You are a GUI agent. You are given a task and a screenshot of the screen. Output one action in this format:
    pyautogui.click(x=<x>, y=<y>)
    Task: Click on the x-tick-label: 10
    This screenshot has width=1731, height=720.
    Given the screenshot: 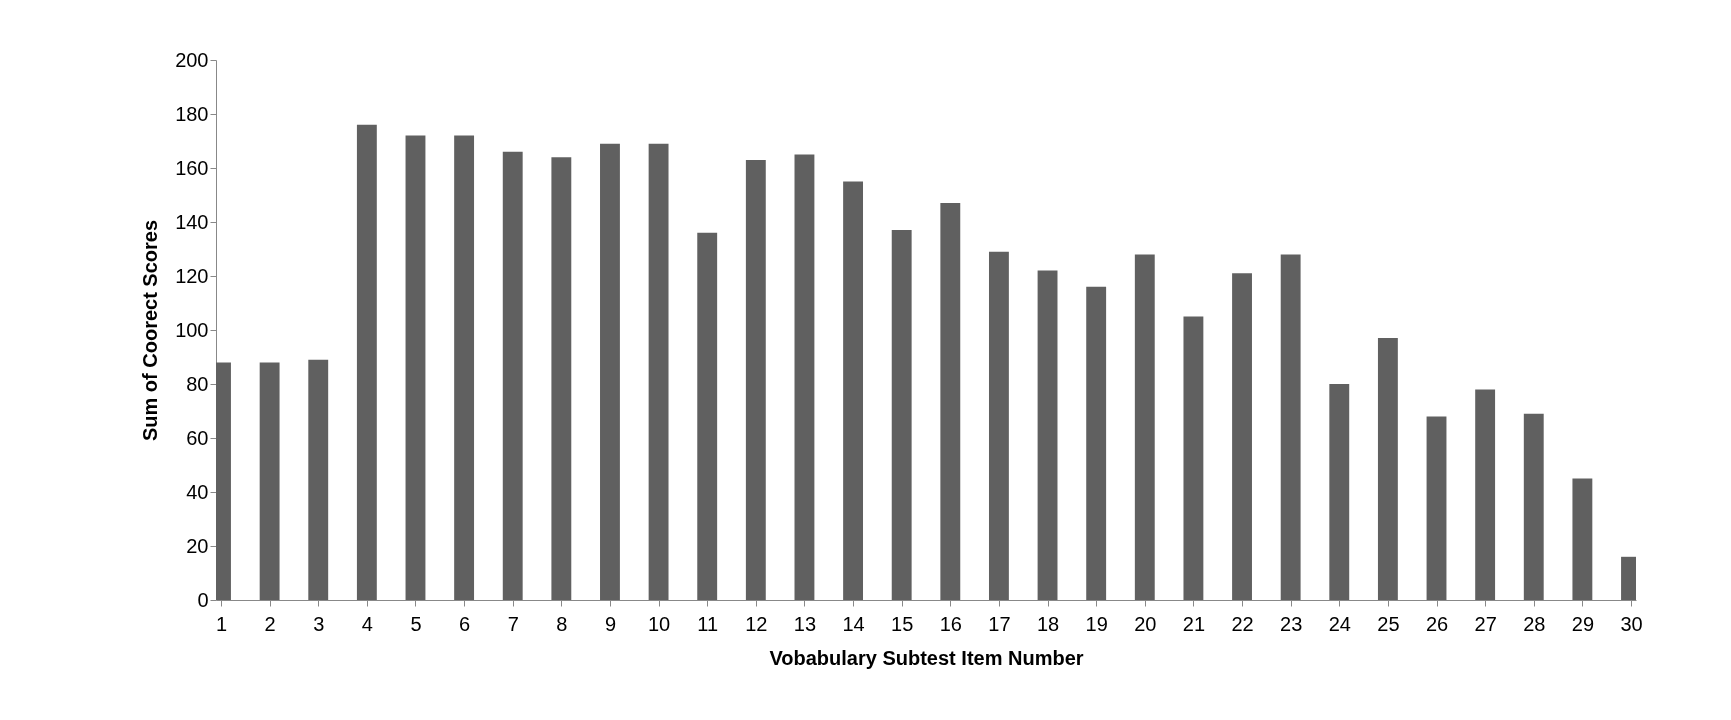 What is the action you would take?
    pyautogui.click(x=659, y=623)
    